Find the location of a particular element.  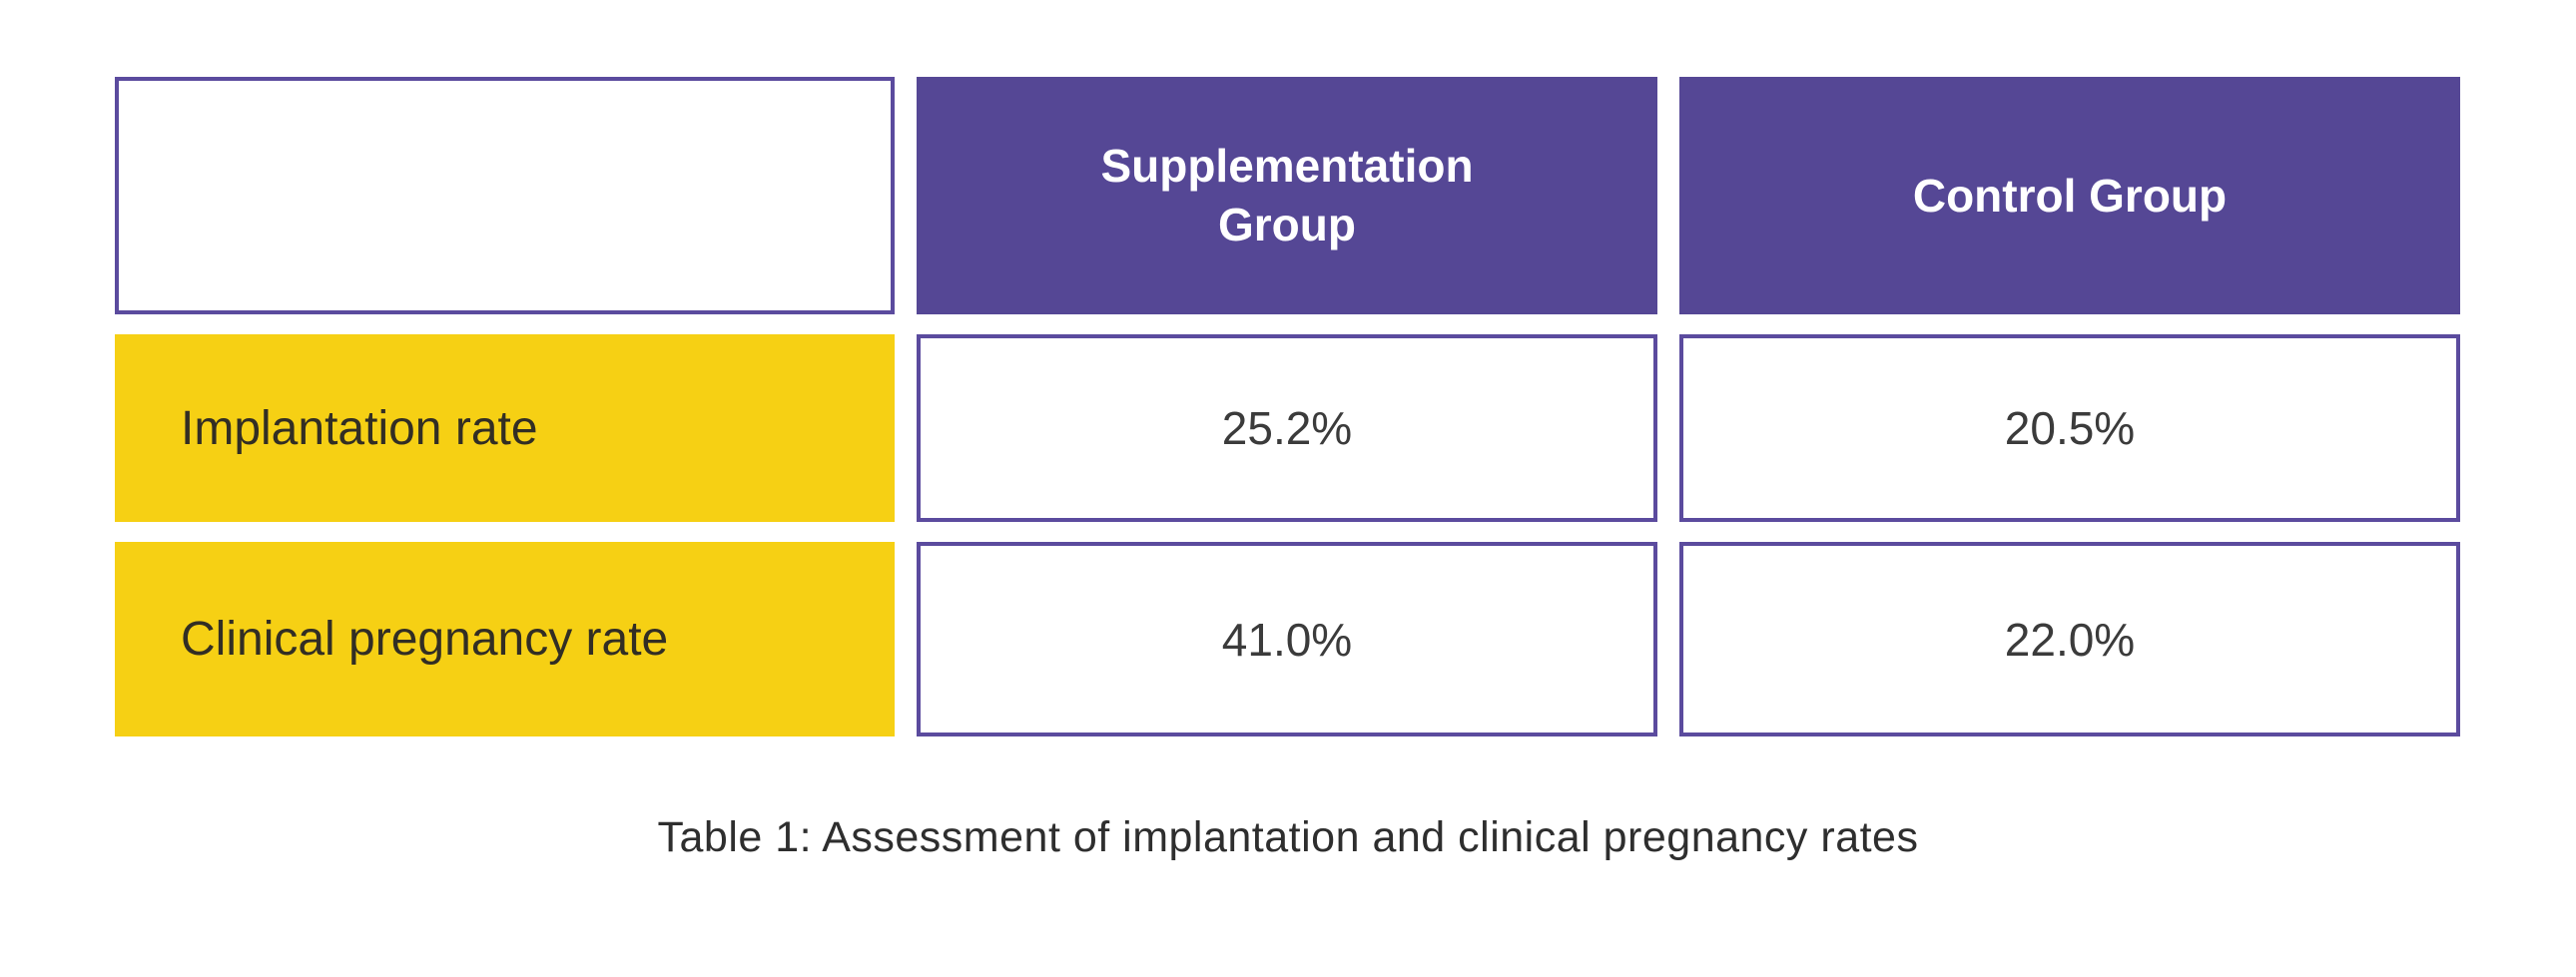

header-cell-supplementation-group: Supplementation Group is located at coordinates (1287, 195).